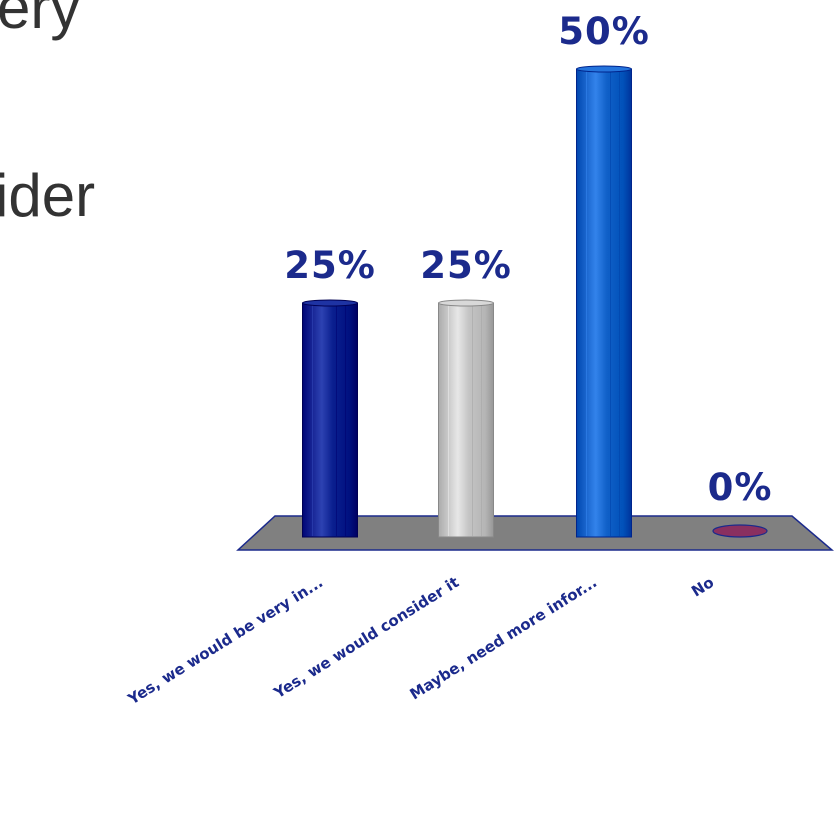 The height and width of the screenshot is (815, 834). What do you see at coordinates (702, 586) in the screenshot?
I see `category-label-4: No` at bounding box center [702, 586].